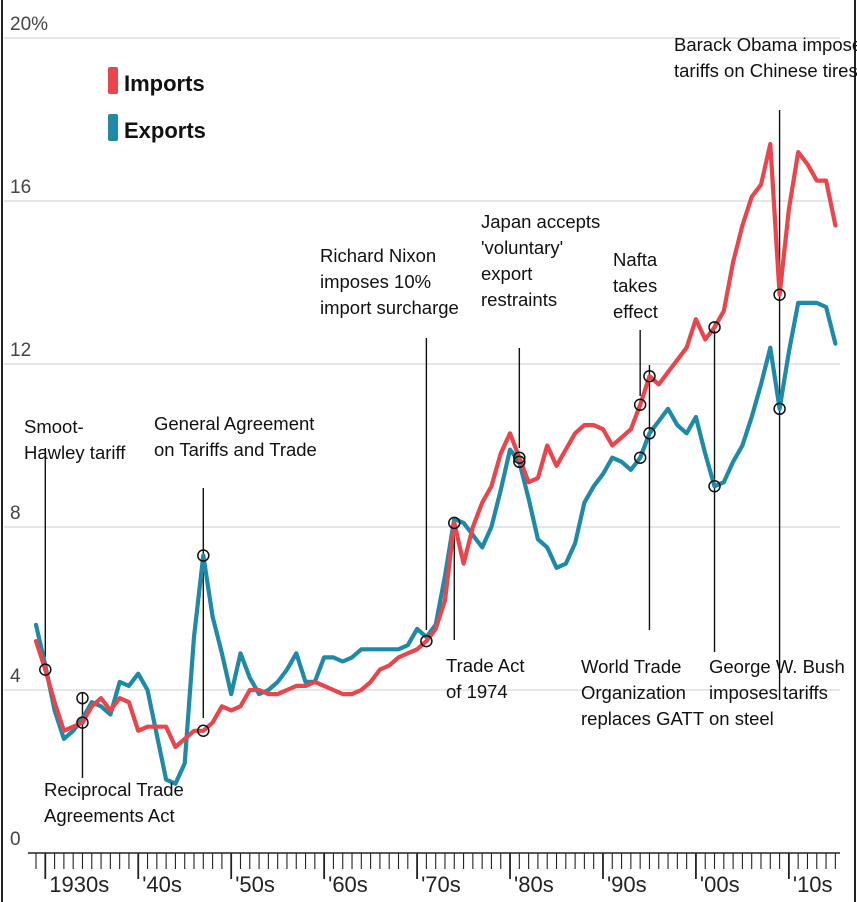 Image resolution: width=857 pixels, height=902 pixels. What do you see at coordinates (20, 187) in the screenshot?
I see `y-tick-label: 16` at bounding box center [20, 187].